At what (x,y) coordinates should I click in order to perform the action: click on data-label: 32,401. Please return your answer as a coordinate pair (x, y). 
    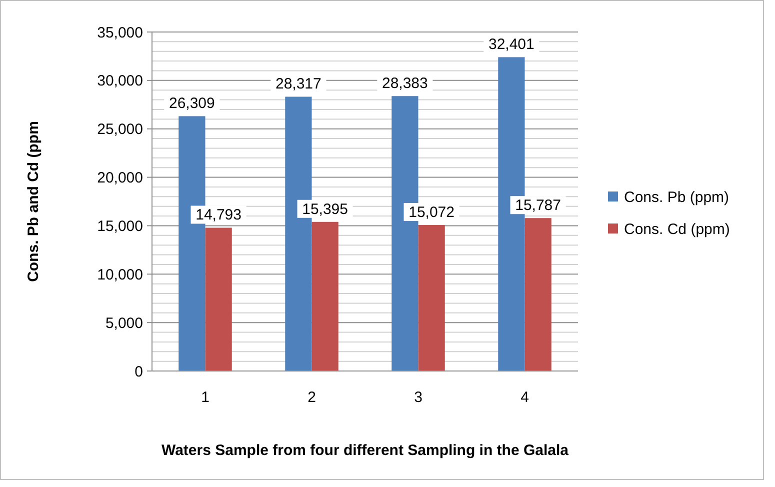
    Looking at the image, I should click on (511, 45).